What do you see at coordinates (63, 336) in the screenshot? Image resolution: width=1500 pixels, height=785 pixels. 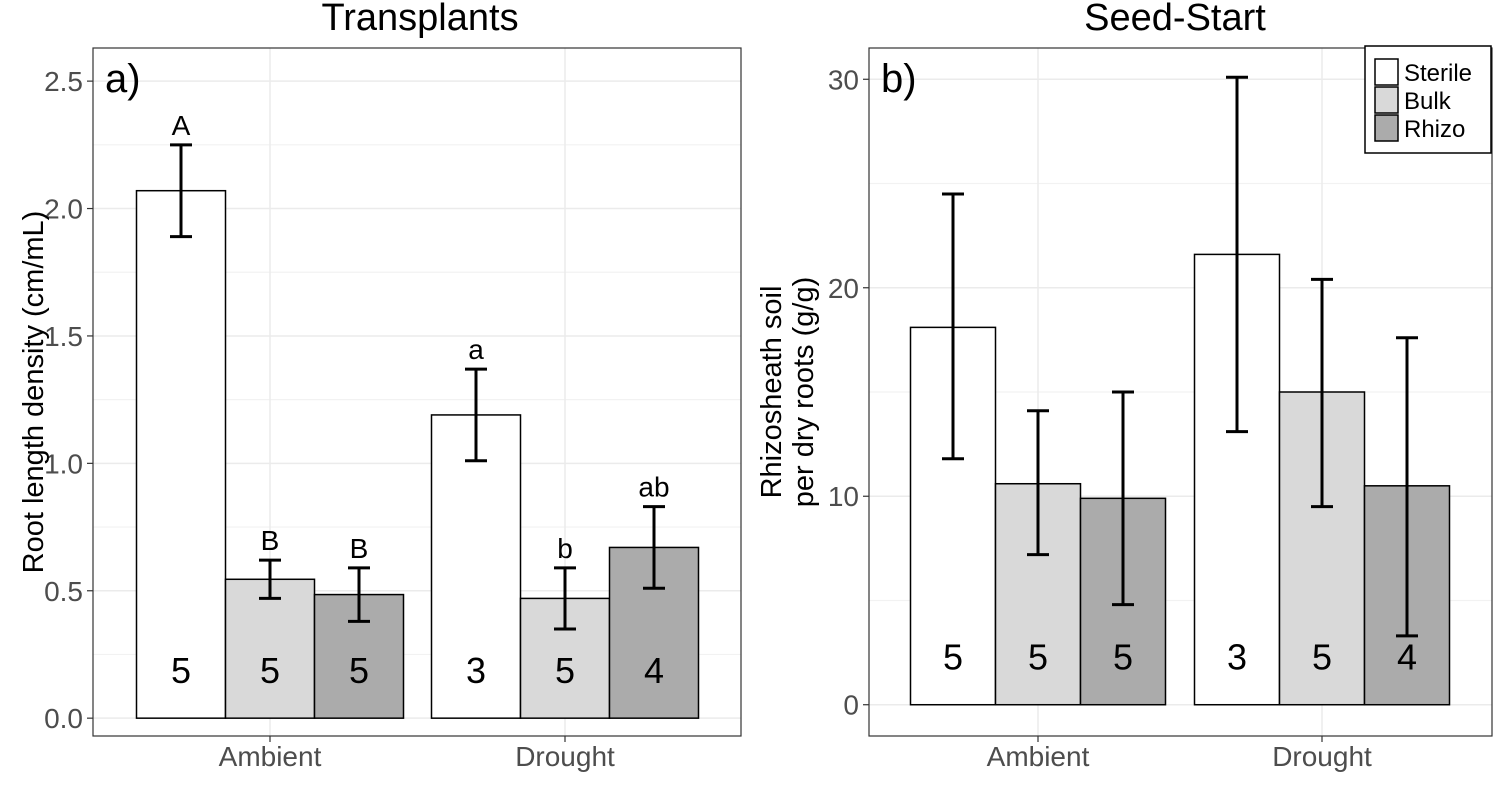 I see `y-tick-label: 1.5` at bounding box center [63, 336].